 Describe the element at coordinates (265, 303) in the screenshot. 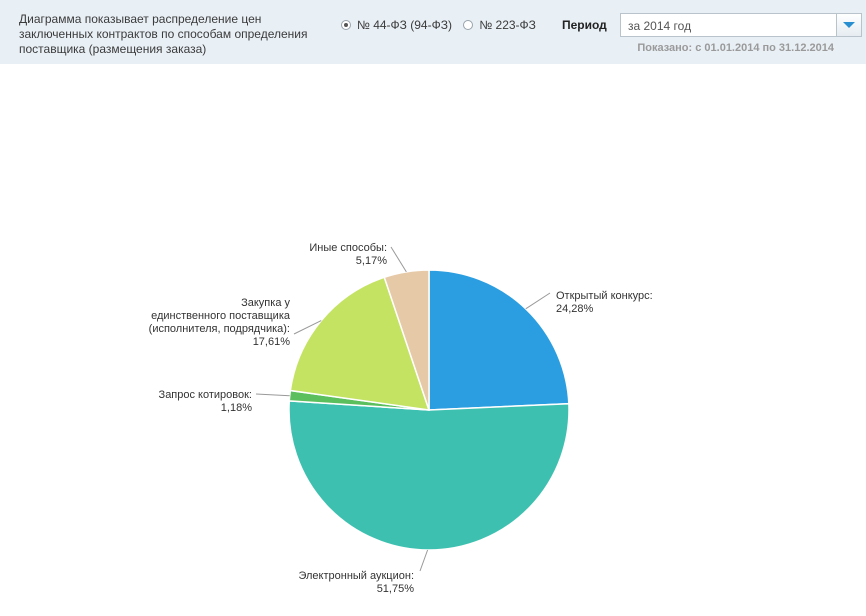

I see `slice-label-line: Закупка у` at that location.